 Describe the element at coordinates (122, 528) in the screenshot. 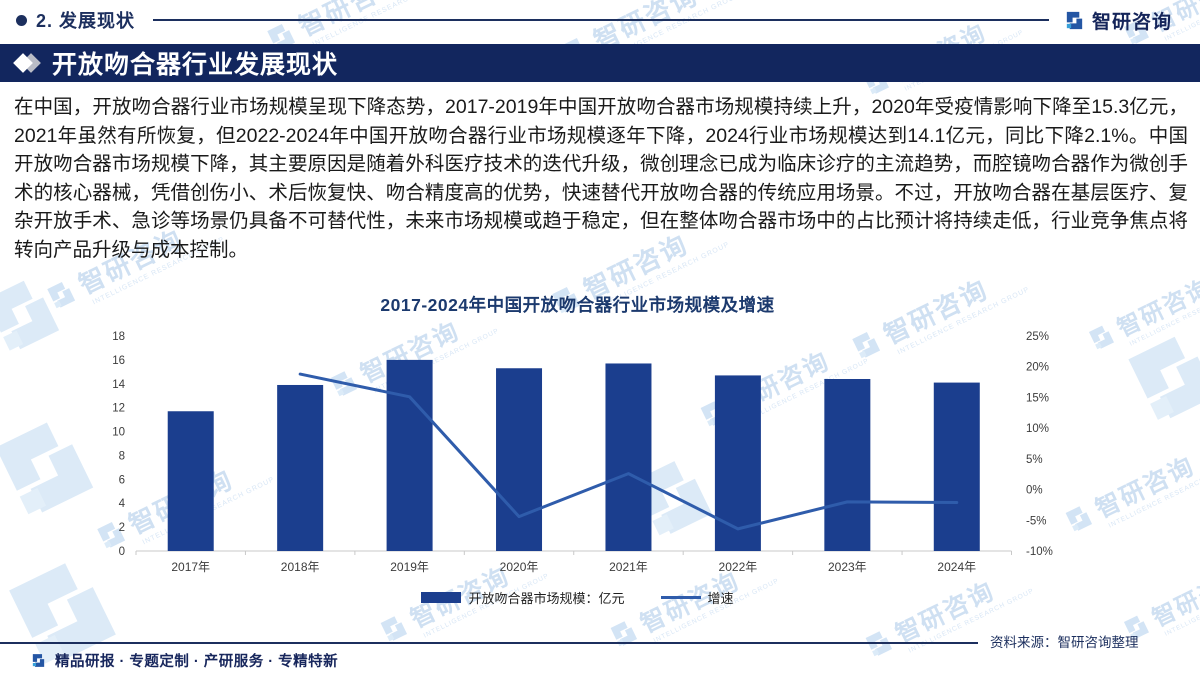

I see `svg-text: 2` at that location.